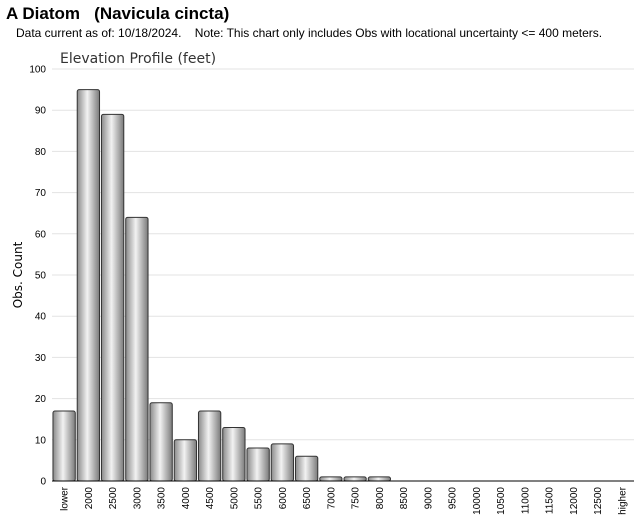  I want to click on x-tick-label: 2000, so click(89, 498).